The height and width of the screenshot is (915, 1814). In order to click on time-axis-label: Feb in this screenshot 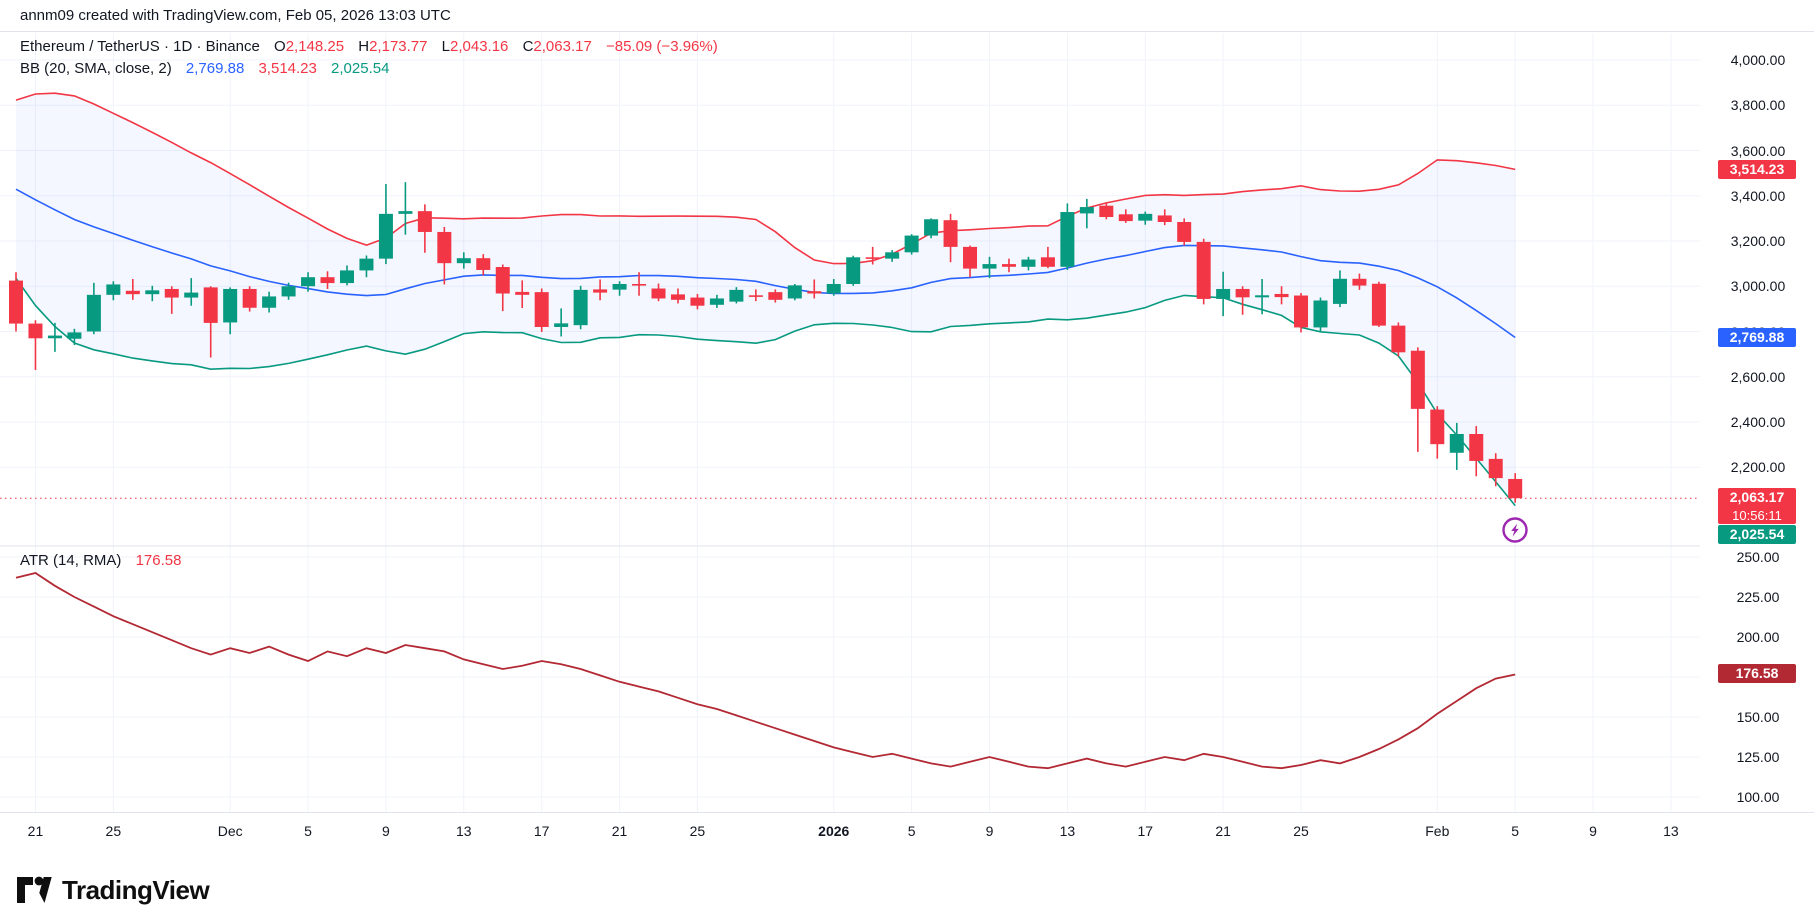, I will do `click(1437, 831)`.